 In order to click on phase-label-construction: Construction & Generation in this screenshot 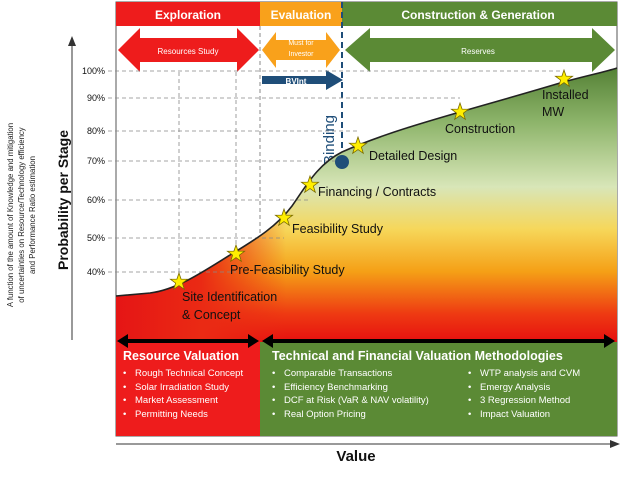, I will do `click(477, 15)`.